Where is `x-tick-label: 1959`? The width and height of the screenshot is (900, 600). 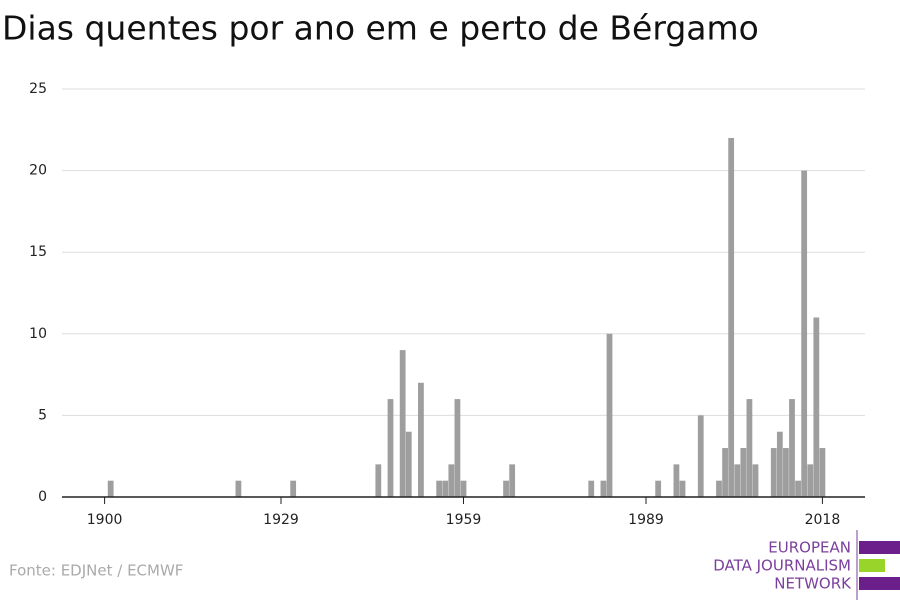
x-tick-label: 1959 is located at coordinates (464, 520).